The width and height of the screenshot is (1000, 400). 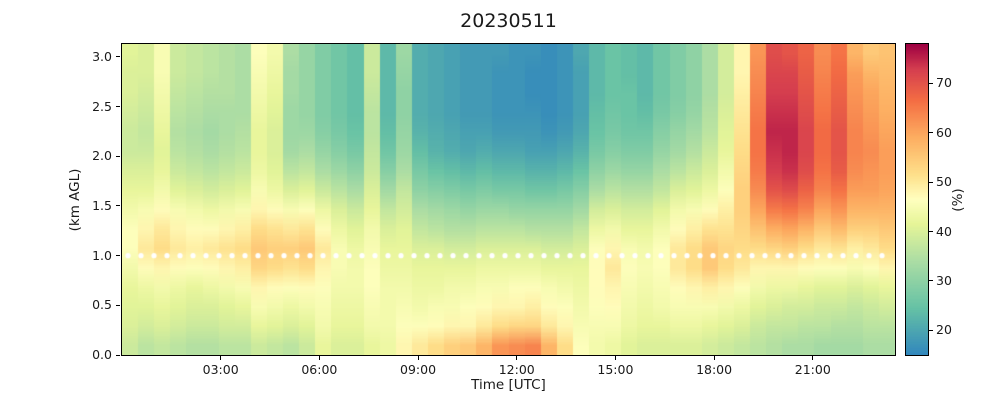 What do you see at coordinates (944, 83) in the screenshot?
I see `colorbar-tick-label: 70` at bounding box center [944, 83].